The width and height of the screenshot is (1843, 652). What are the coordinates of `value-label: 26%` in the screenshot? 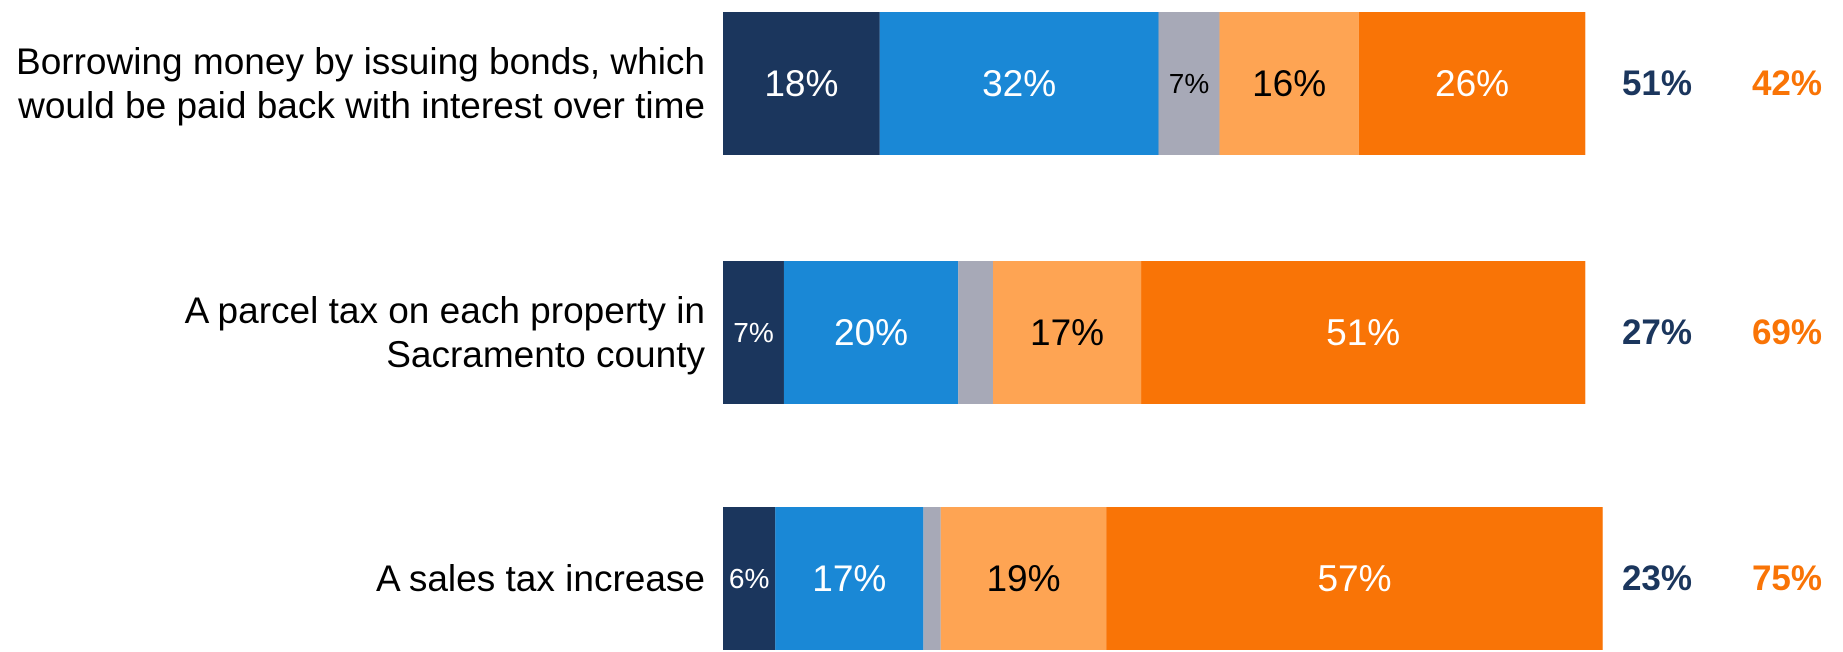 It's located at (1472, 83).